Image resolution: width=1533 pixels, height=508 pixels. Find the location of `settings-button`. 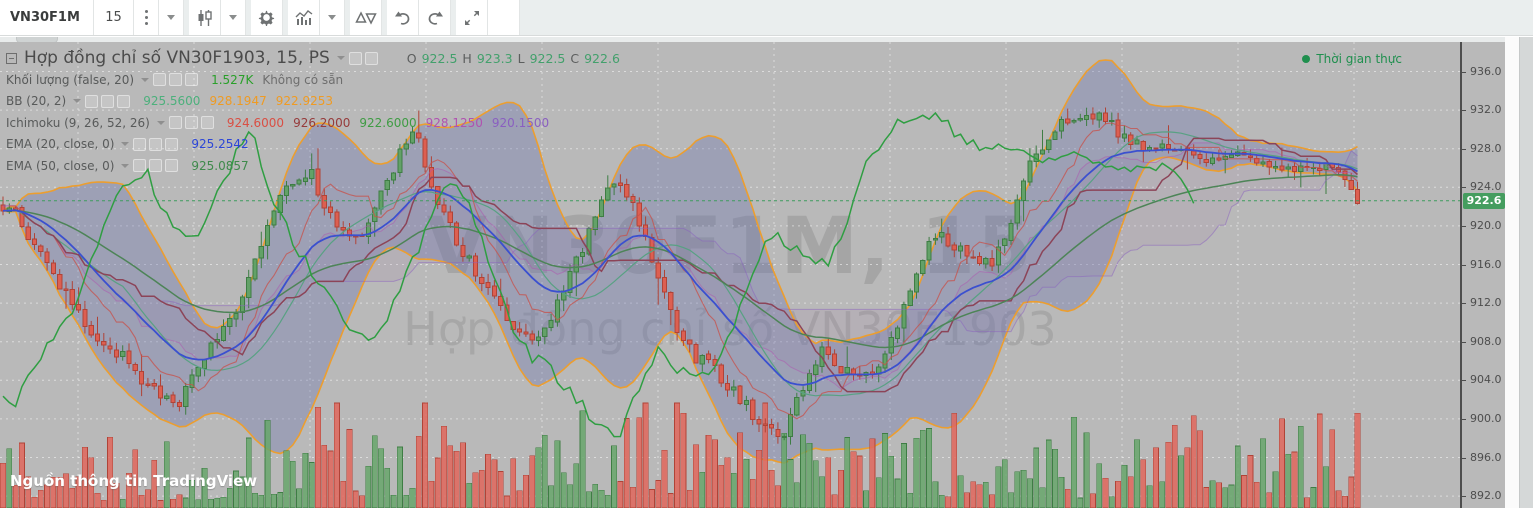

settings-button is located at coordinates (267, 17).